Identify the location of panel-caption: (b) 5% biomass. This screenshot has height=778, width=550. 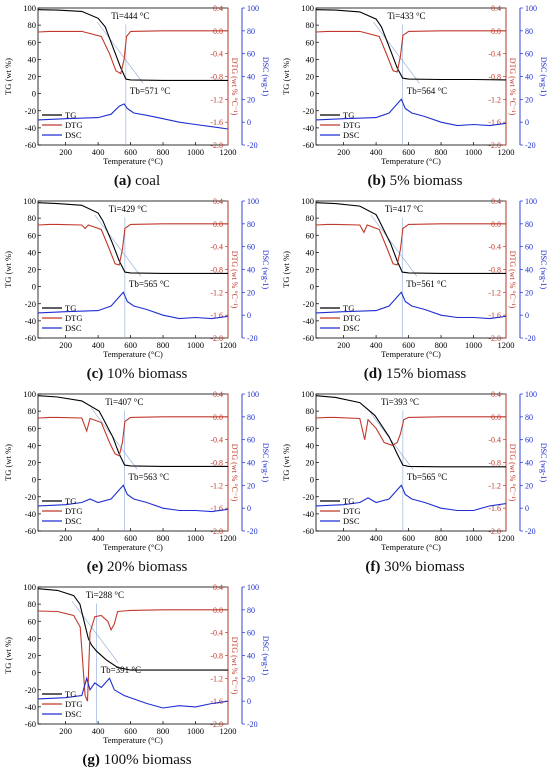
(415, 181).